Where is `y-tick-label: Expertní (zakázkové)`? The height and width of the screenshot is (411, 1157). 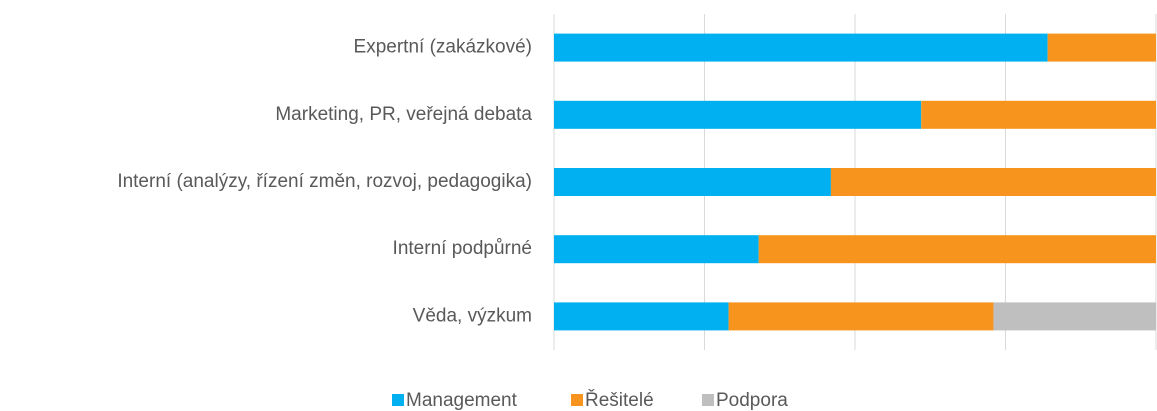
y-tick-label: Expertní (zakázkové) is located at coordinates (443, 47).